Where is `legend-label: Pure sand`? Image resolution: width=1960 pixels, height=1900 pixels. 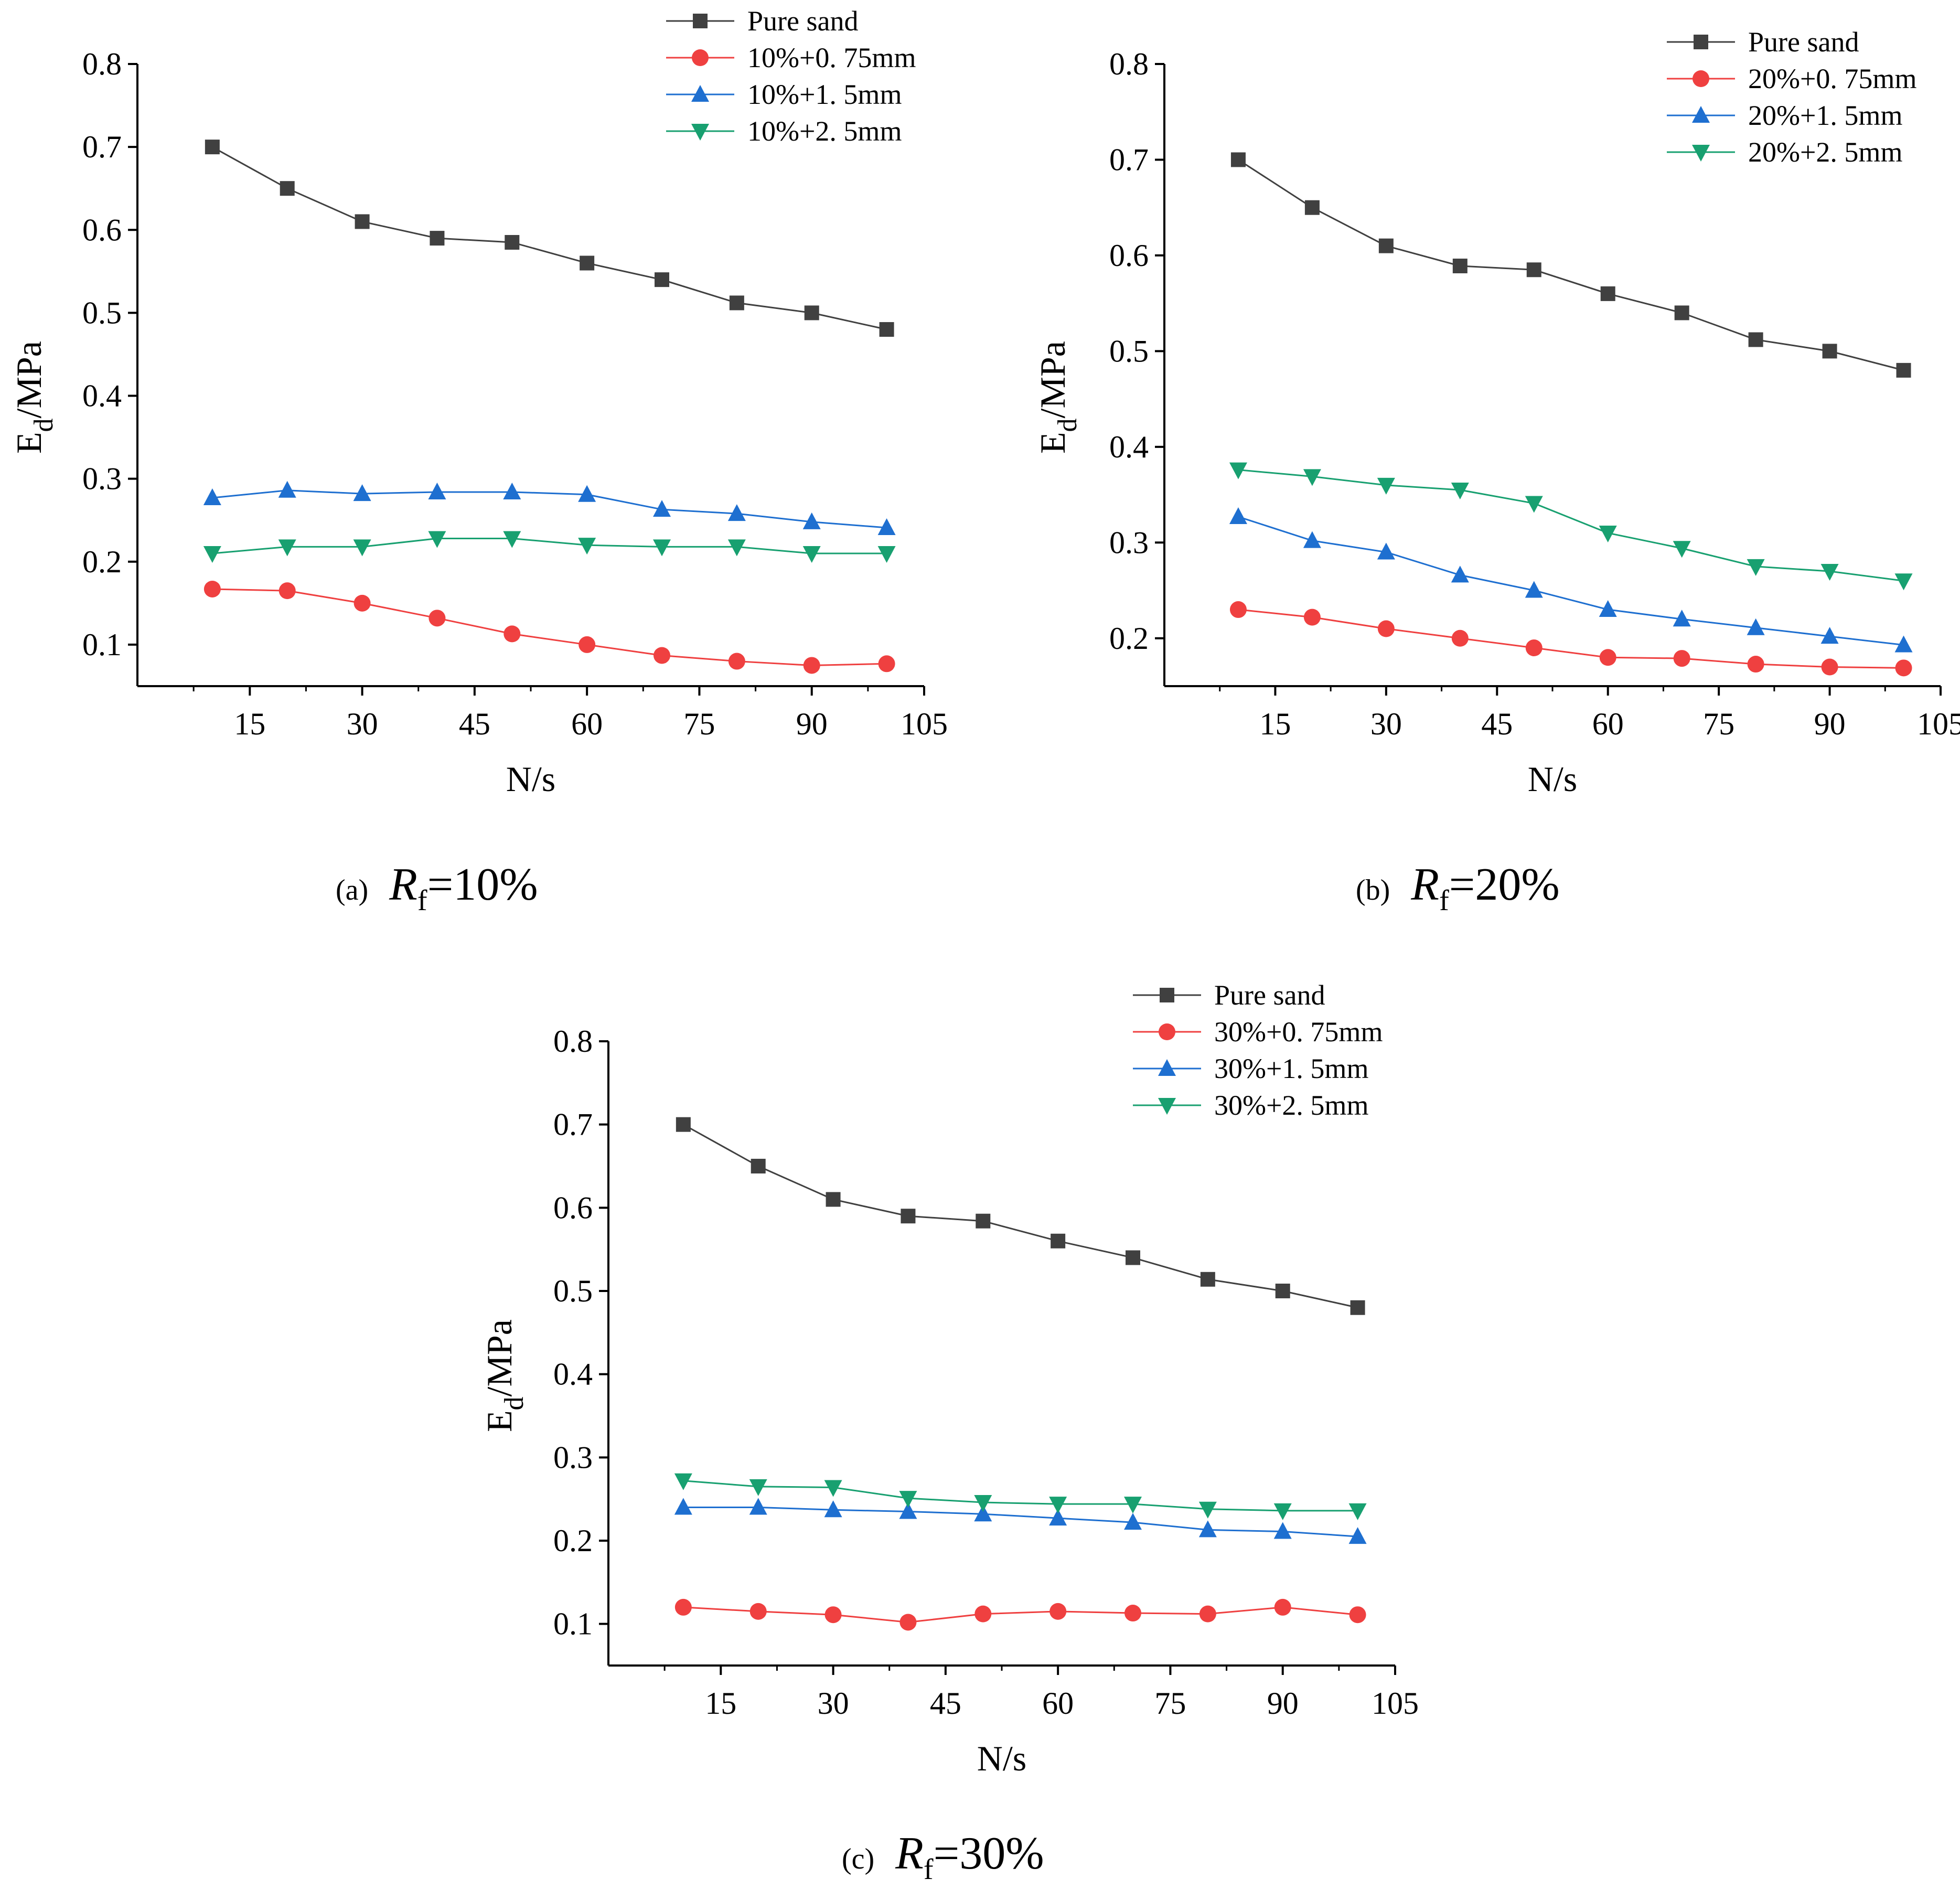 legend-label: Pure sand is located at coordinates (1269, 995).